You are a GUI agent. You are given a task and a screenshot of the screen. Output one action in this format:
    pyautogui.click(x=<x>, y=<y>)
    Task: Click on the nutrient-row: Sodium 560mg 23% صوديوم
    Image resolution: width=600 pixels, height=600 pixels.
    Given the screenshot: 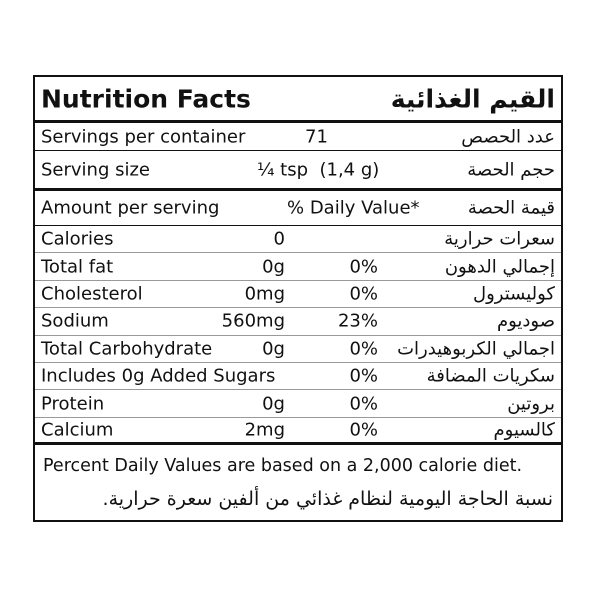 What is the action you would take?
    pyautogui.click(x=298, y=322)
    